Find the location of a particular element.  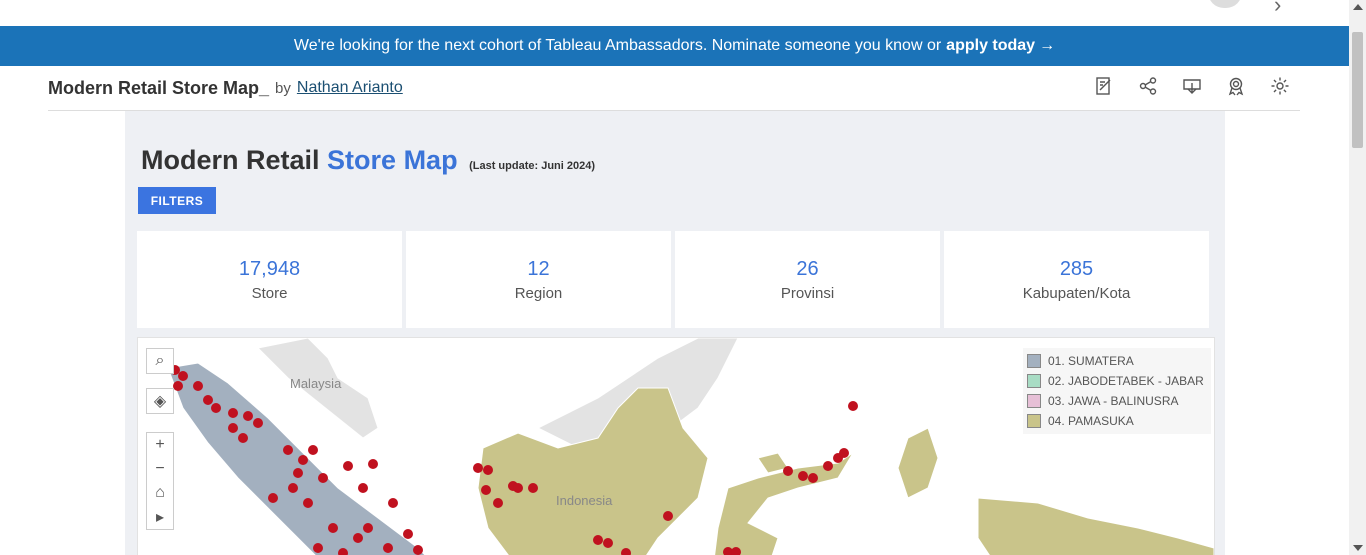

author-link: Nathan Arianto is located at coordinates (349, 87).